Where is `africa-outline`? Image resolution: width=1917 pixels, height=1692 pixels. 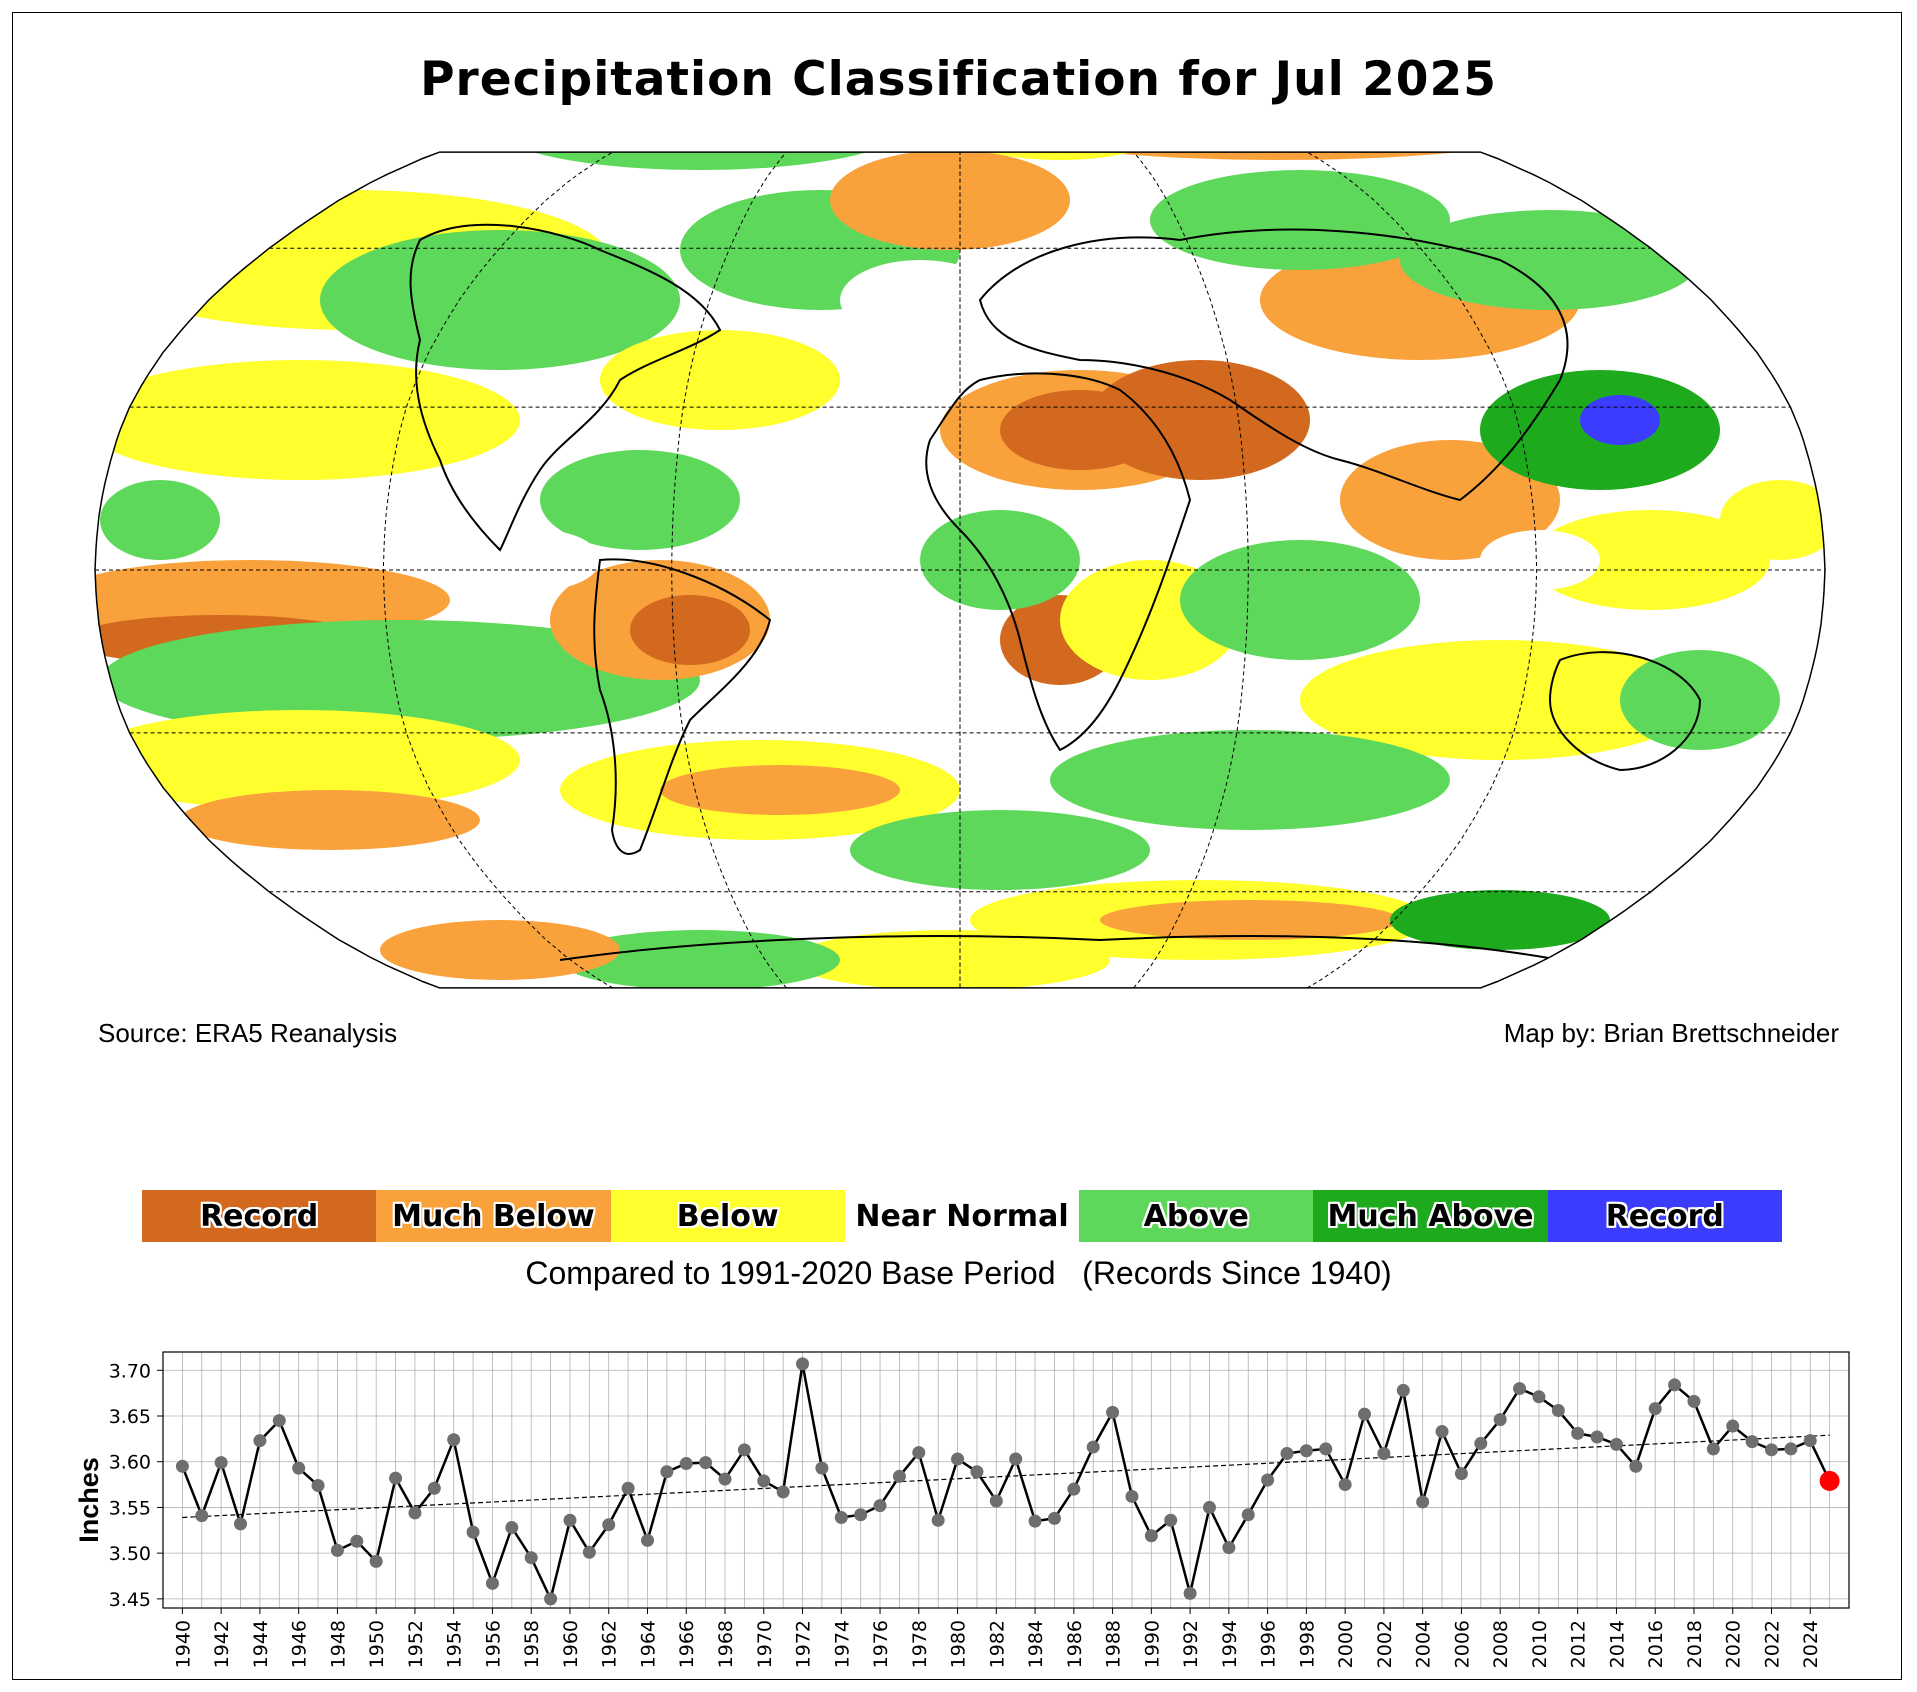 africa-outline is located at coordinates (1058, 562).